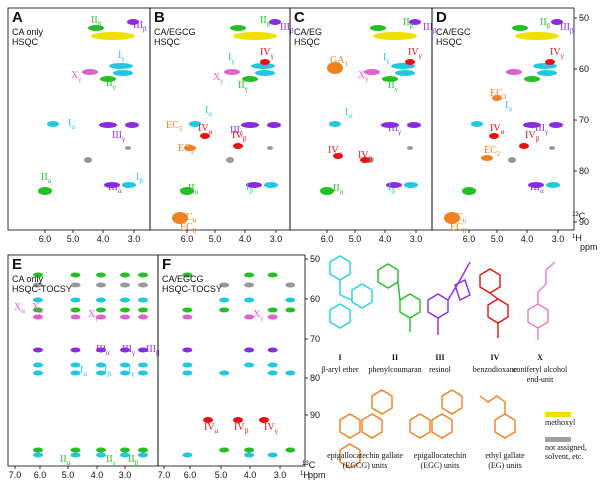  What do you see at coordinates (28, 279) in the screenshot?
I see `panel-subtitle: CA only` at bounding box center [28, 279].